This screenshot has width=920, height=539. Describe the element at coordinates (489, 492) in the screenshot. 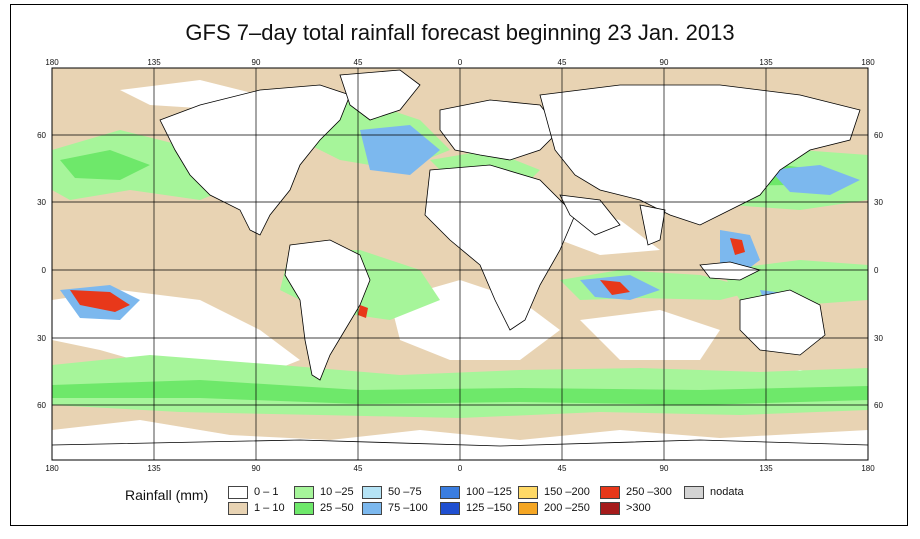

I see `legend-text-6: 100 –125` at that location.